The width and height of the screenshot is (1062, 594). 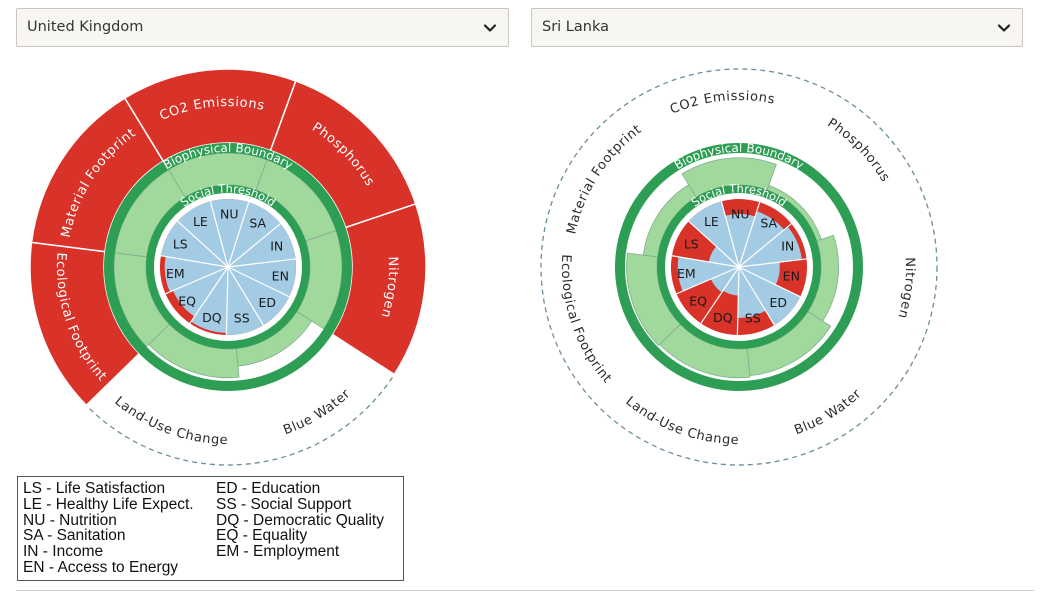 What do you see at coordinates (242, 318) in the screenshot?
I see `social-code-label: SS` at bounding box center [242, 318].